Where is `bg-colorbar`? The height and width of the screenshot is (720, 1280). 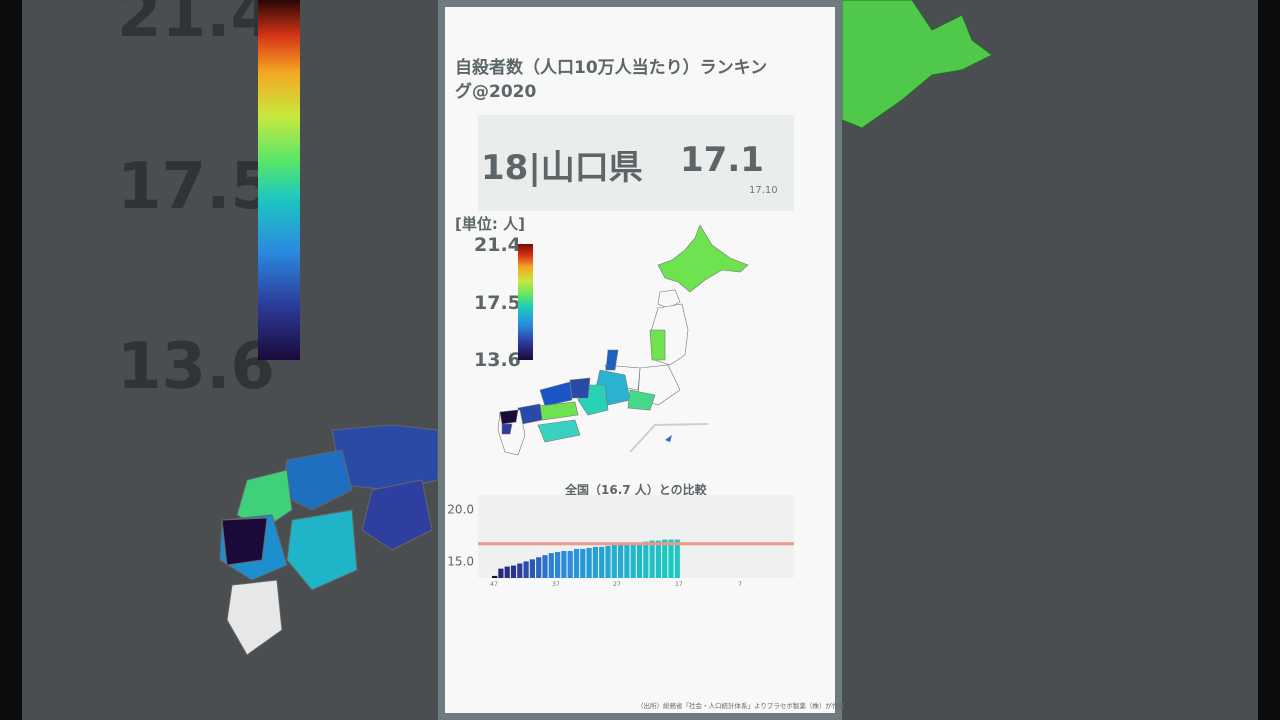 bg-colorbar is located at coordinates (279, 180).